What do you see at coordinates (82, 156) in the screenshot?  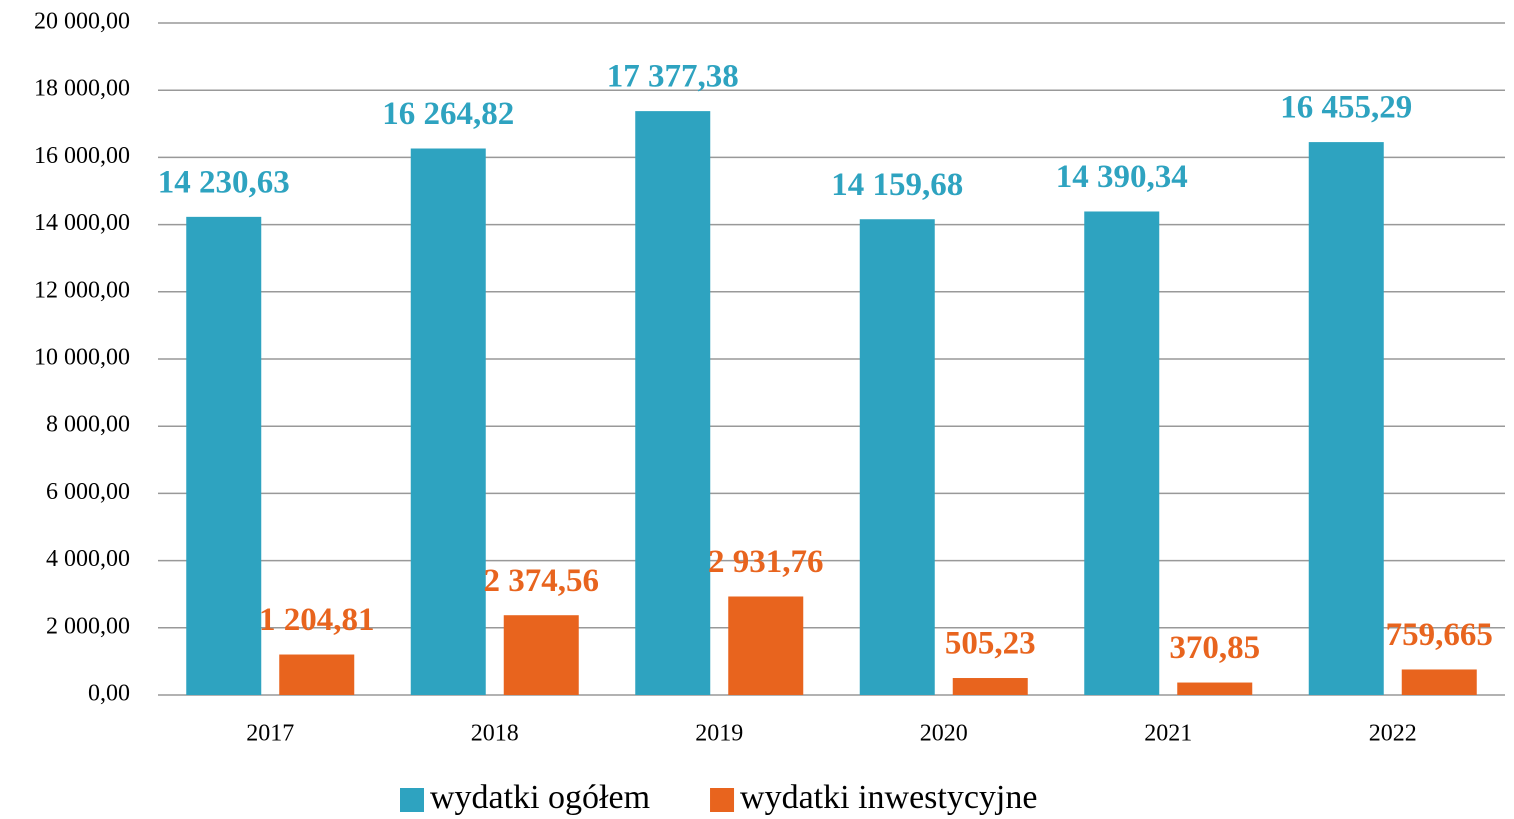 I see `y-tick-label: 16 000,00` at bounding box center [82, 156].